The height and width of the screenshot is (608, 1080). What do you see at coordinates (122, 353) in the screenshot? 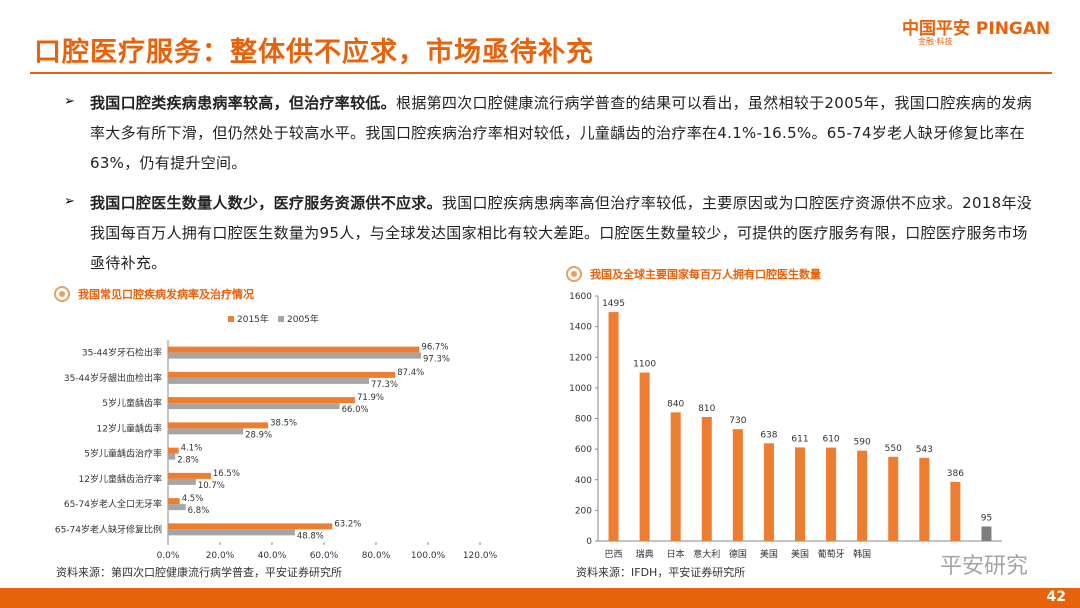
I see `y-tick-label: 35-44岁牙石检出率` at bounding box center [122, 353].